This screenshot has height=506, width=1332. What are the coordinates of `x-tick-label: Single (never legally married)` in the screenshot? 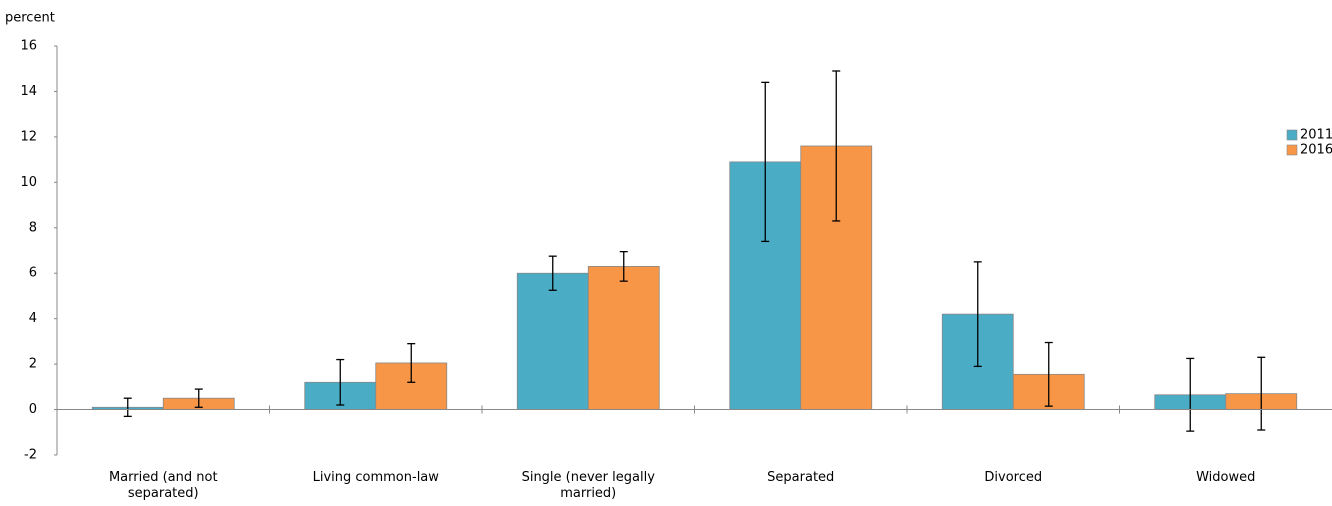 It's located at (588, 485).